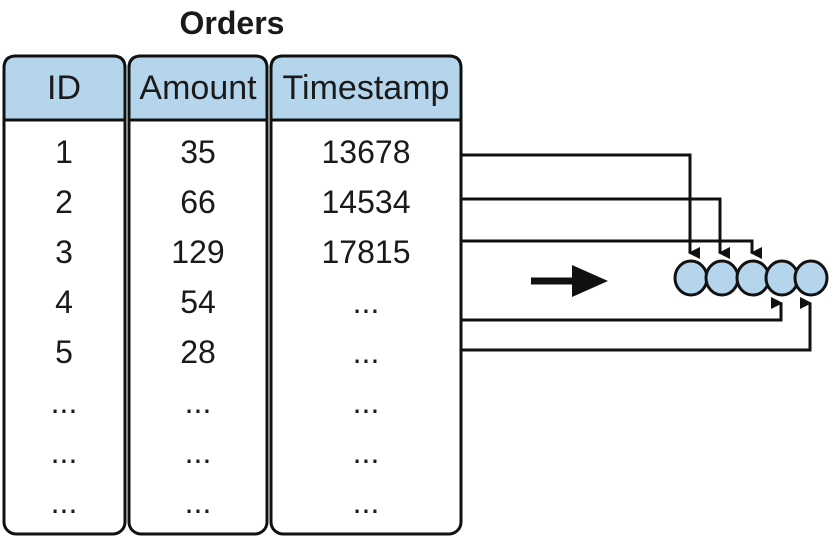  I want to click on cell-id: 1, so click(64, 152).